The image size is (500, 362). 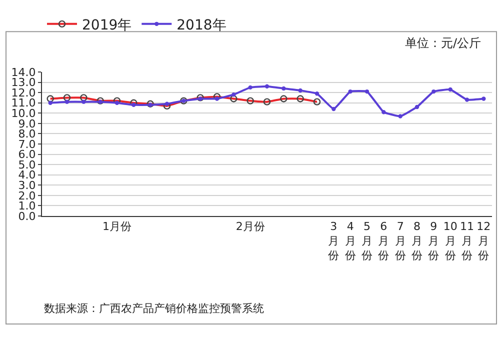 I want to click on x-tick-label: 4月份, so click(x=350, y=241).